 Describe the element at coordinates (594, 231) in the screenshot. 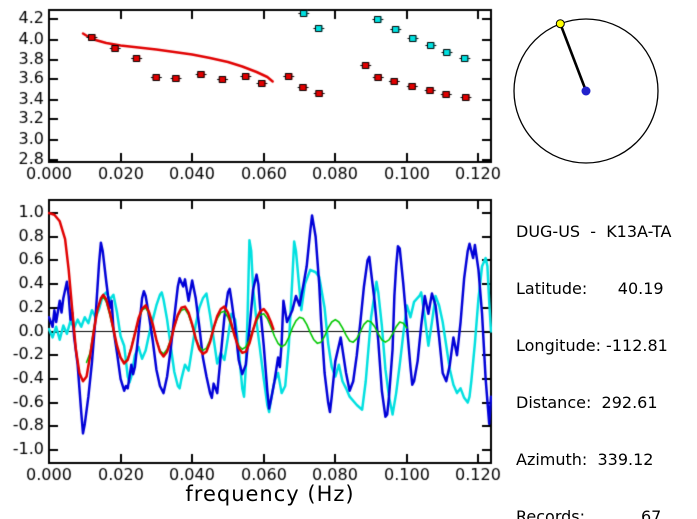

I see `station-pair-title: DUG-US - K13A-TA` at that location.